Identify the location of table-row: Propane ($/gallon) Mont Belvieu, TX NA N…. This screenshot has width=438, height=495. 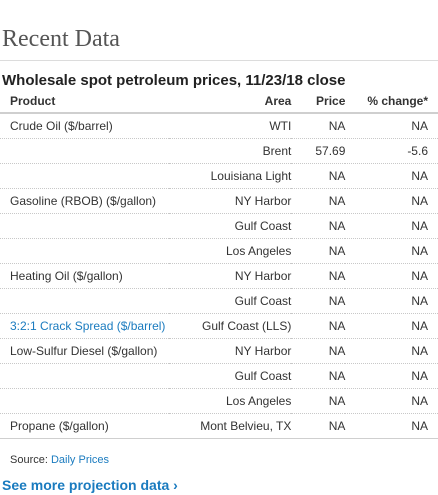
(219, 426).